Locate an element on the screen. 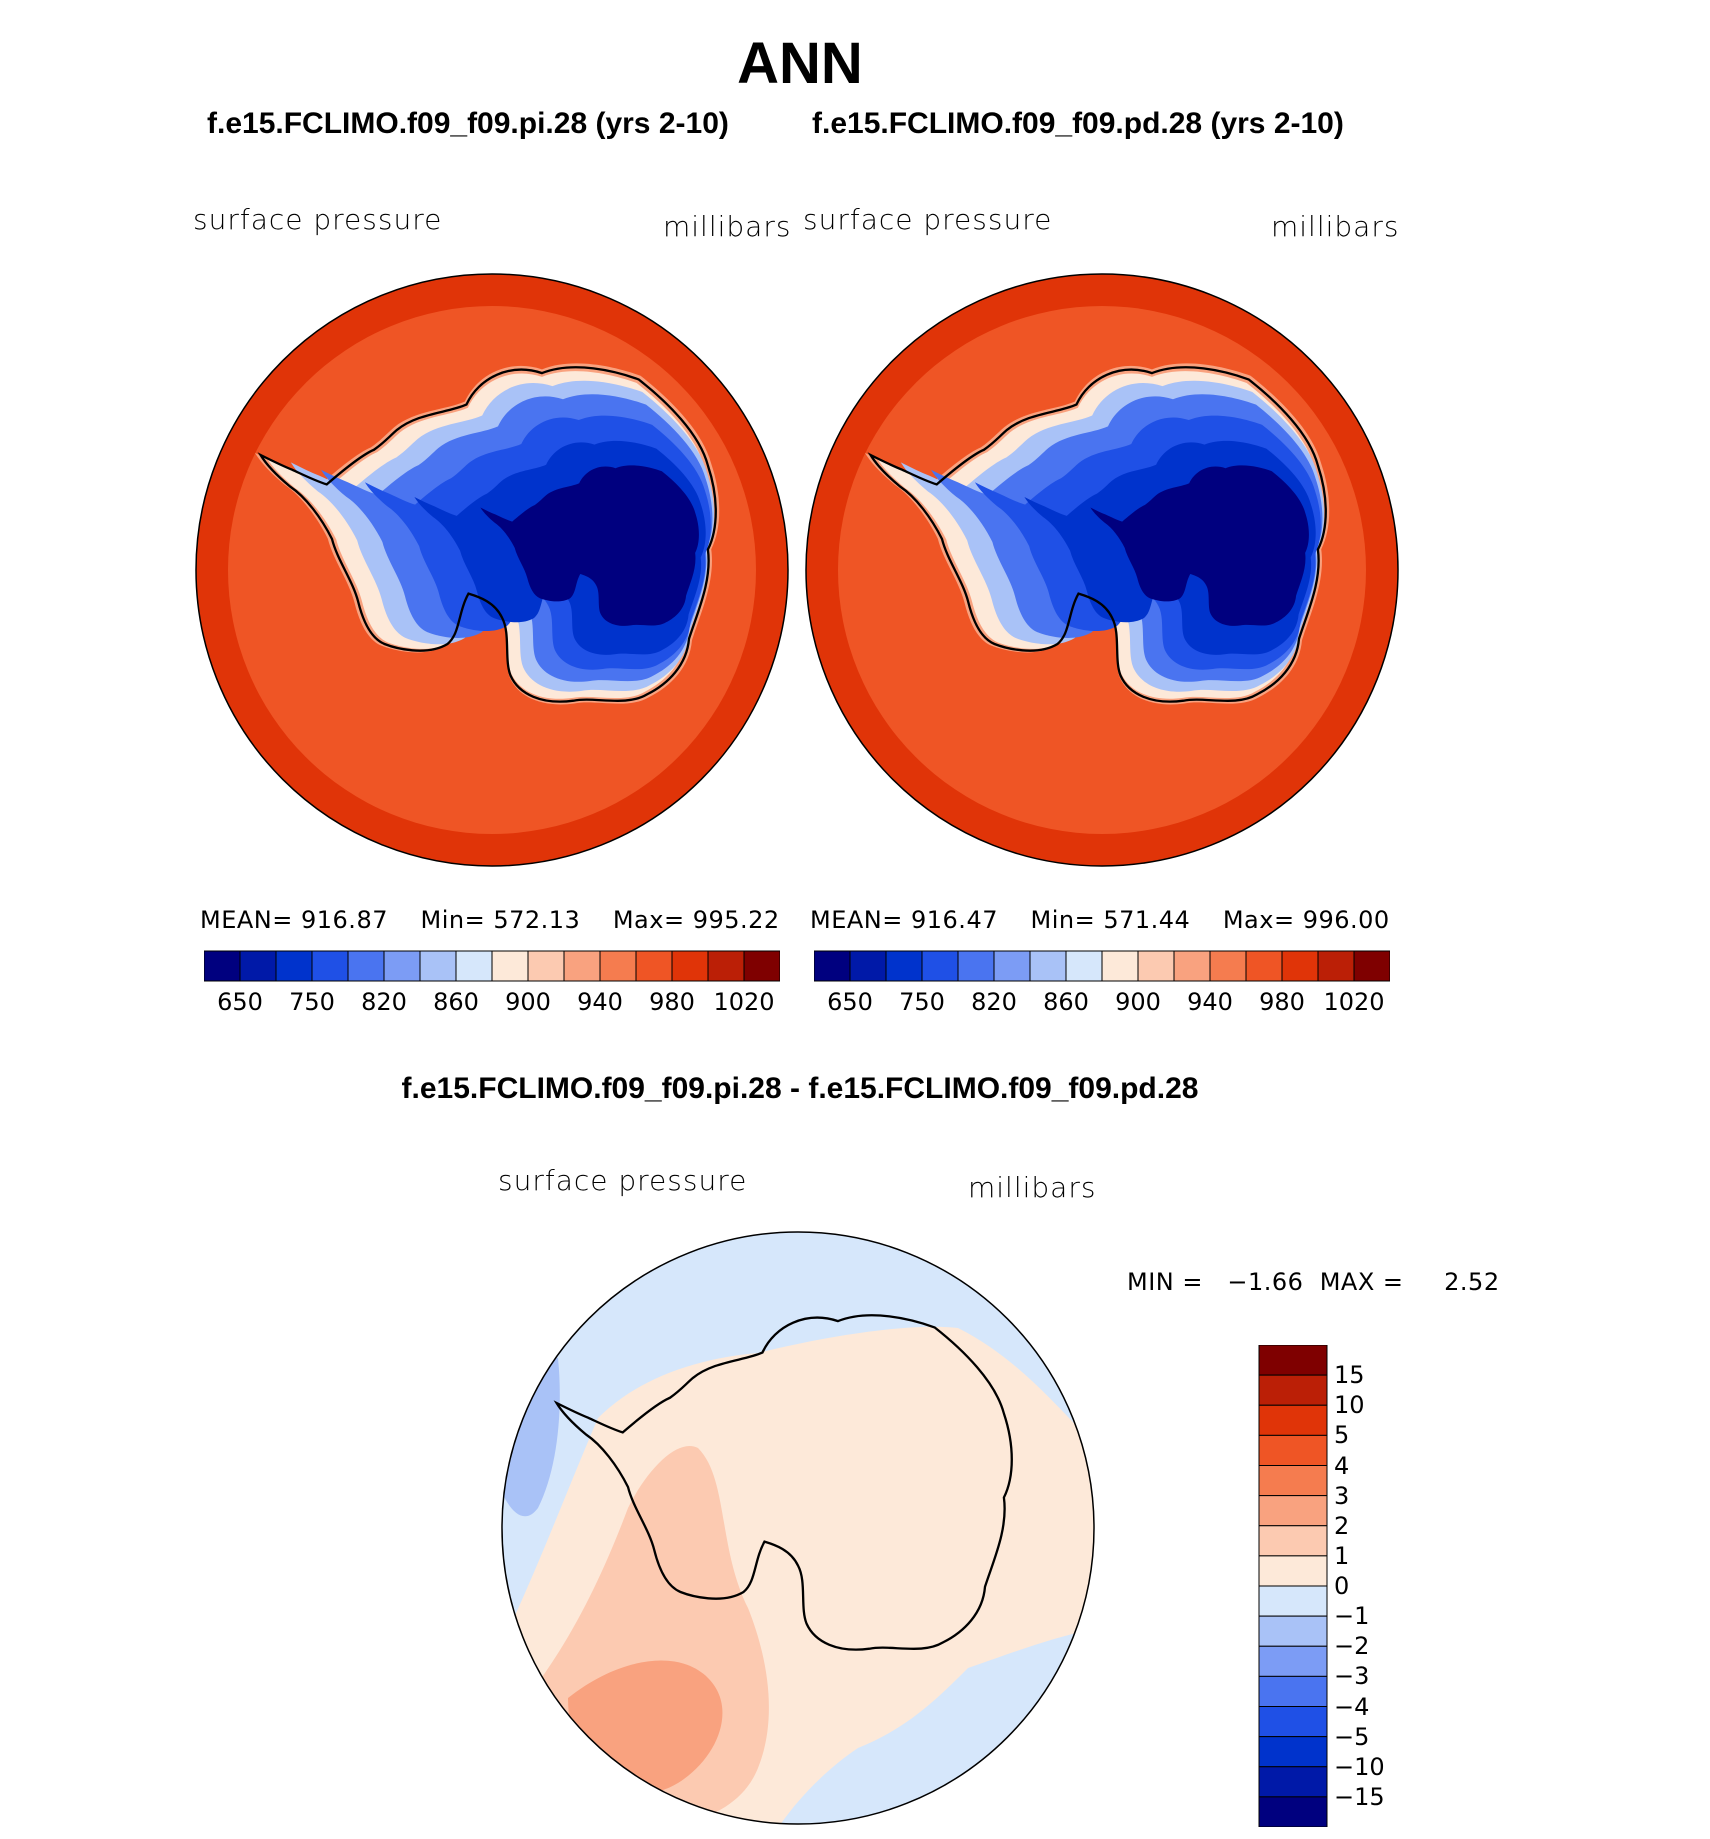 The image size is (1710, 1839). colorbar-tick-label: −15 is located at coordinates (1359, 1796).